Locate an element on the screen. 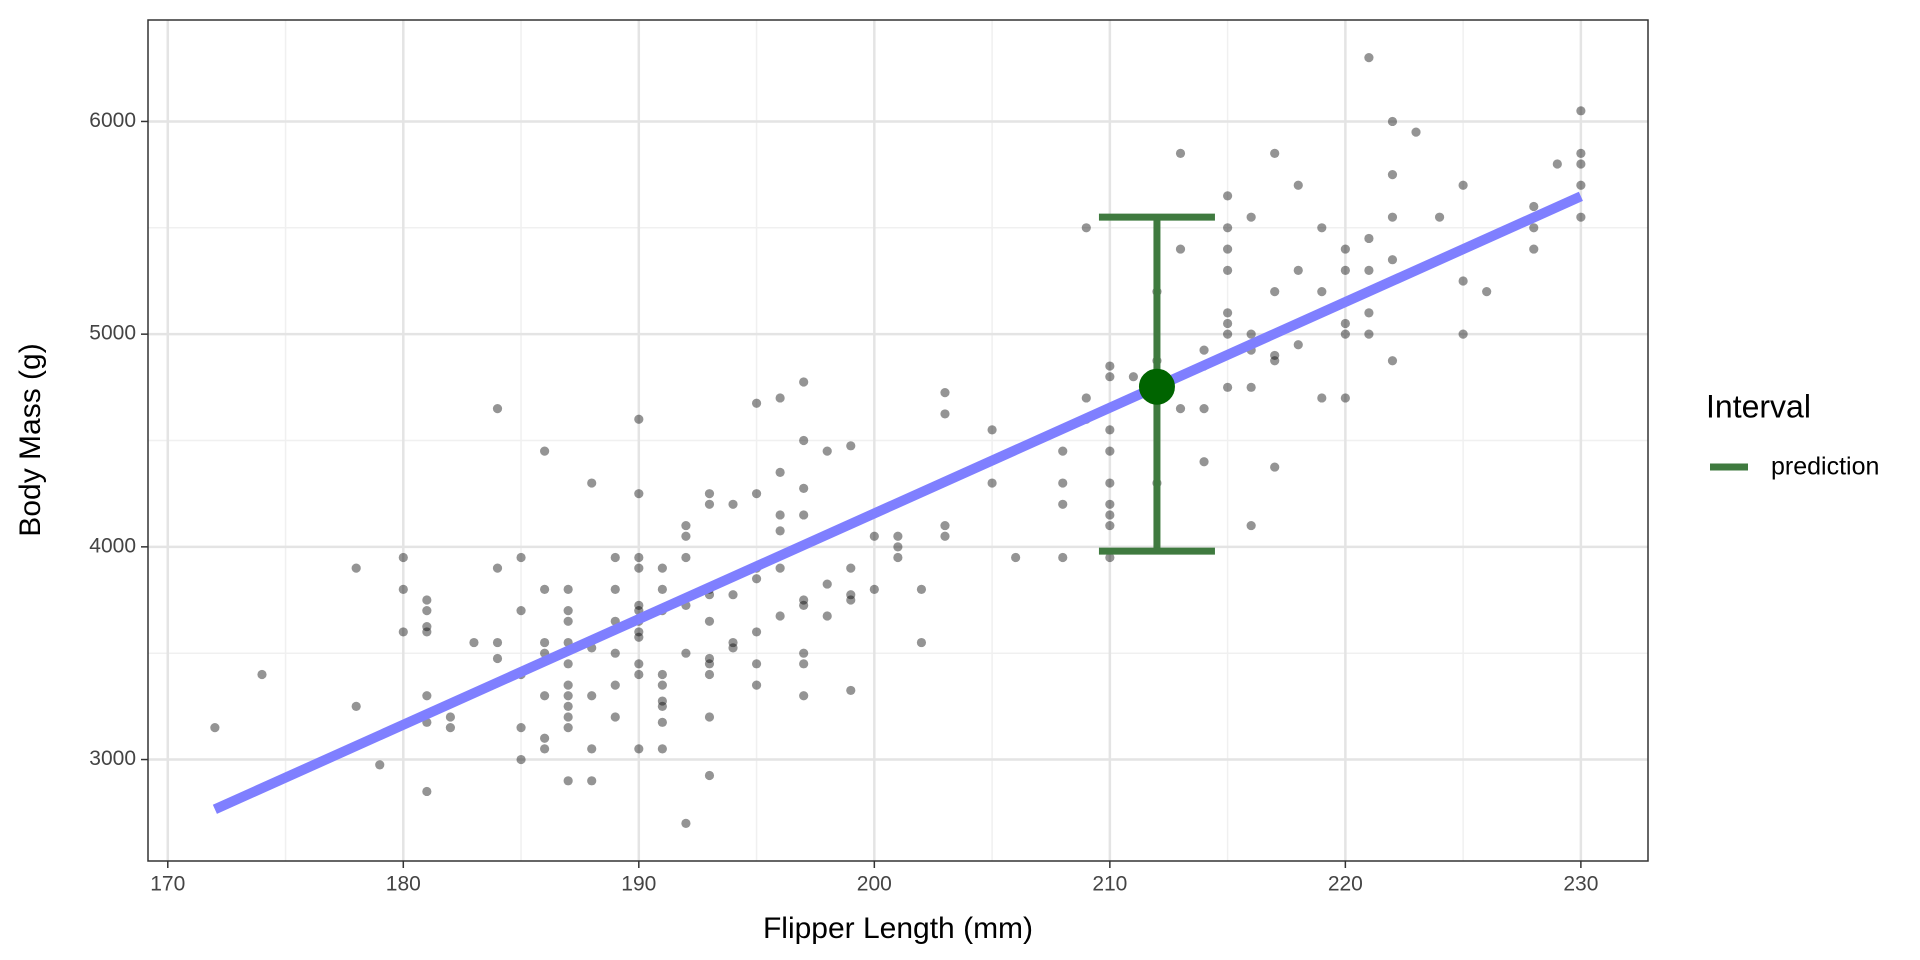 The height and width of the screenshot is (960, 1920). x-tick-label: 180 is located at coordinates (403, 884).